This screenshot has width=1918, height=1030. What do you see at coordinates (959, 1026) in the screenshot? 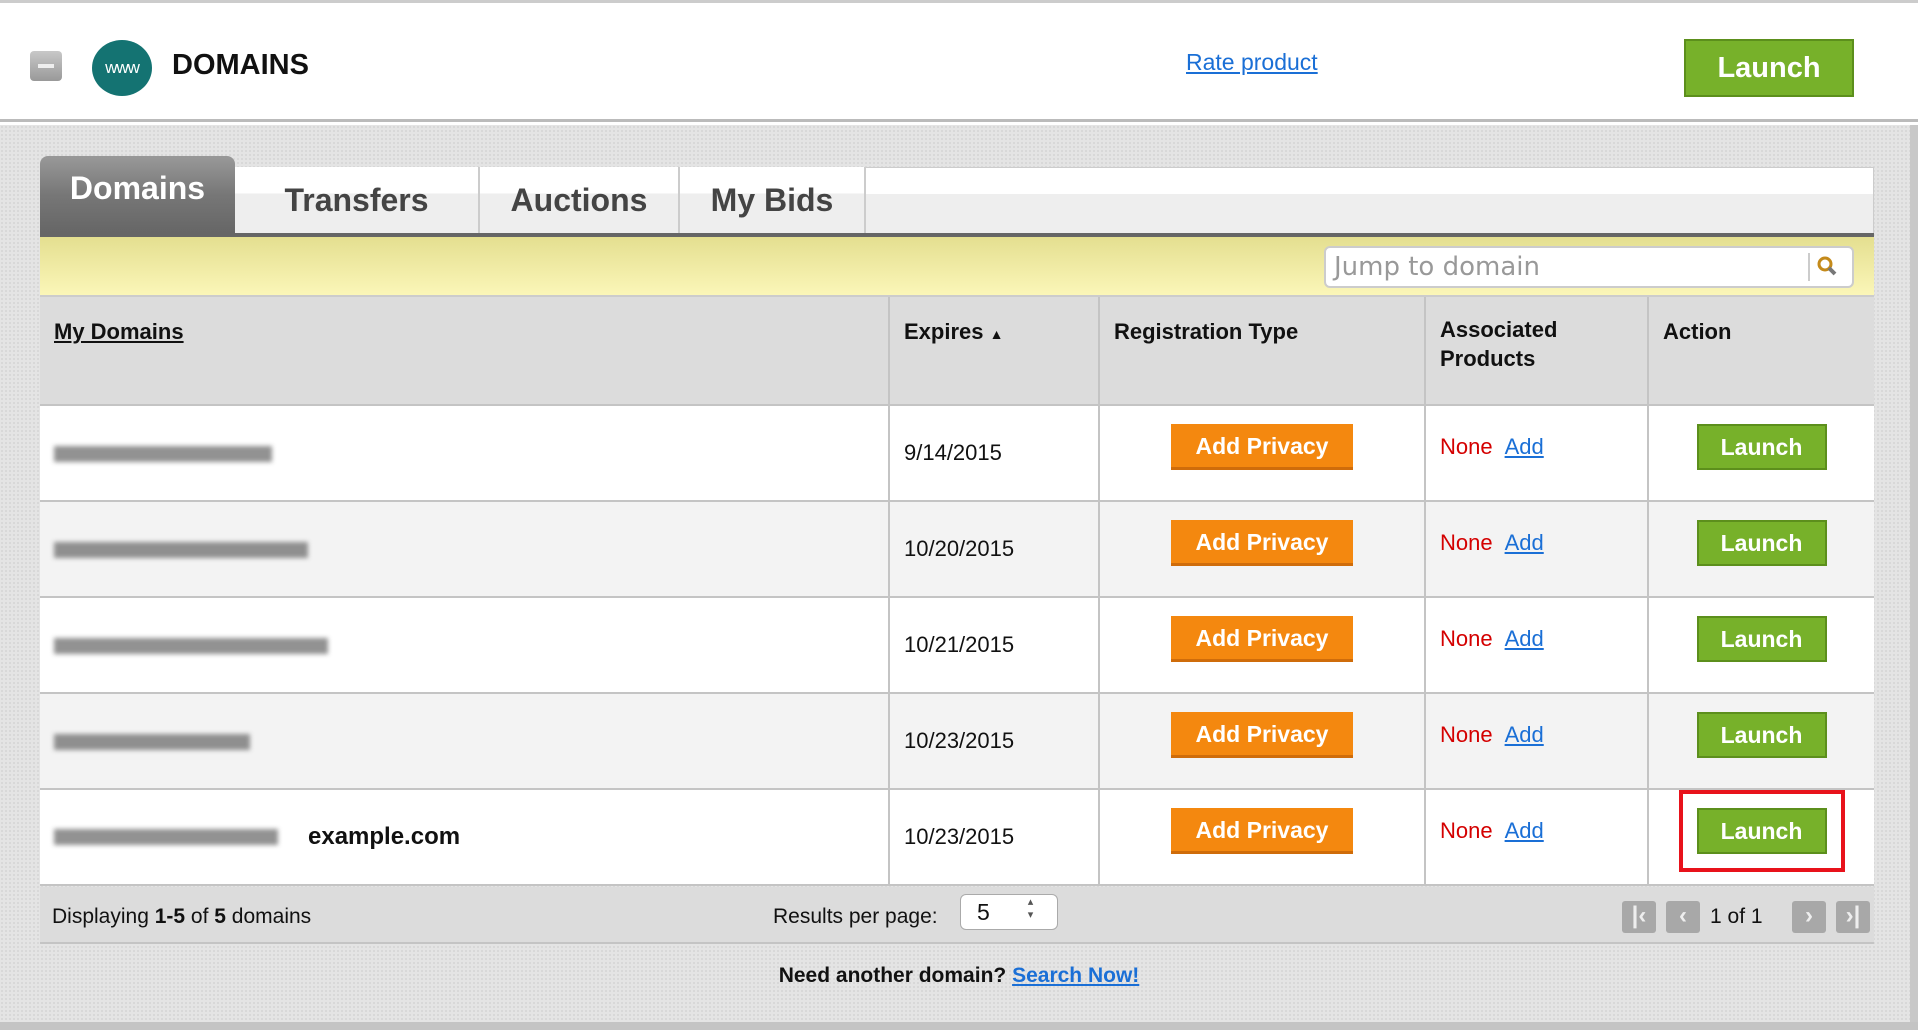
I see `bottom-border` at bounding box center [959, 1026].